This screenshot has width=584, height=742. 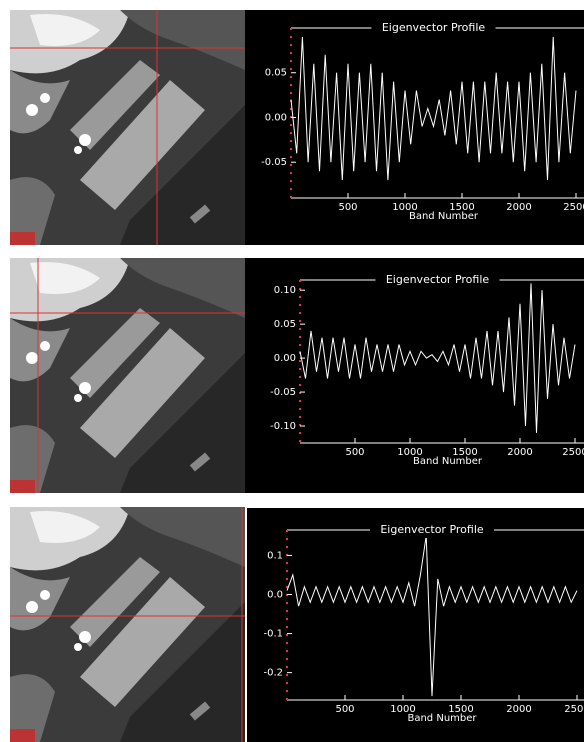 What do you see at coordinates (275, 594) in the screenshot?
I see `y-tick-label: 0.0` at bounding box center [275, 594].